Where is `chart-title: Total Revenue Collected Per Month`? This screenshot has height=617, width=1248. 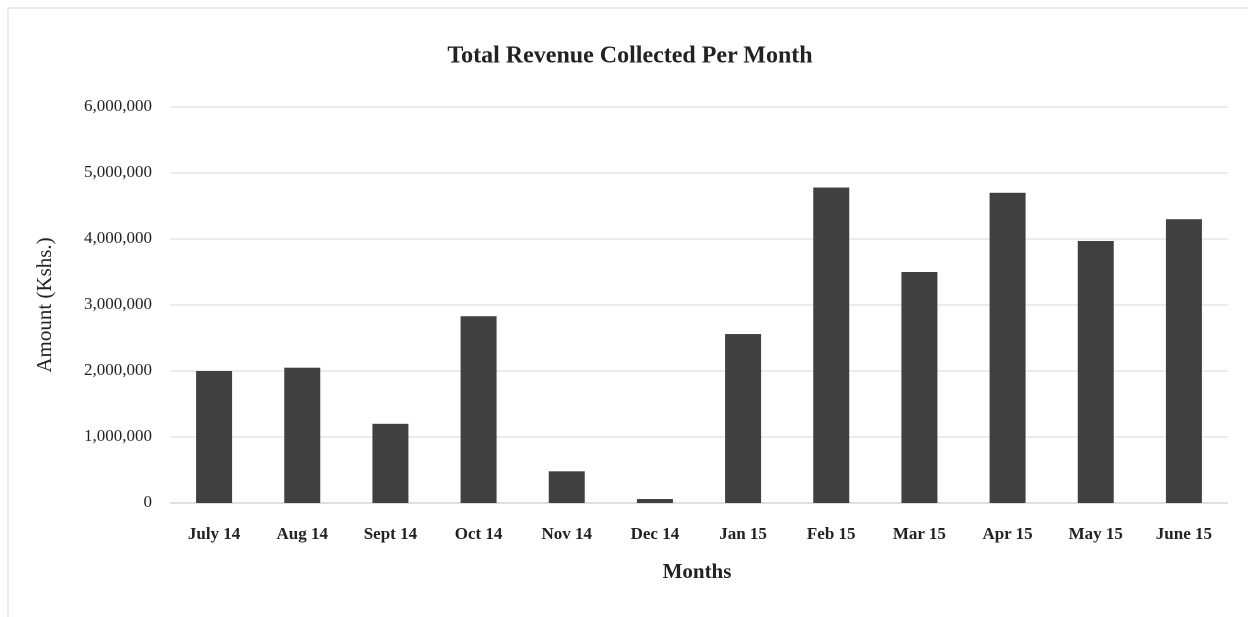
chart-title: Total Revenue Collected Per Month is located at coordinates (629, 56).